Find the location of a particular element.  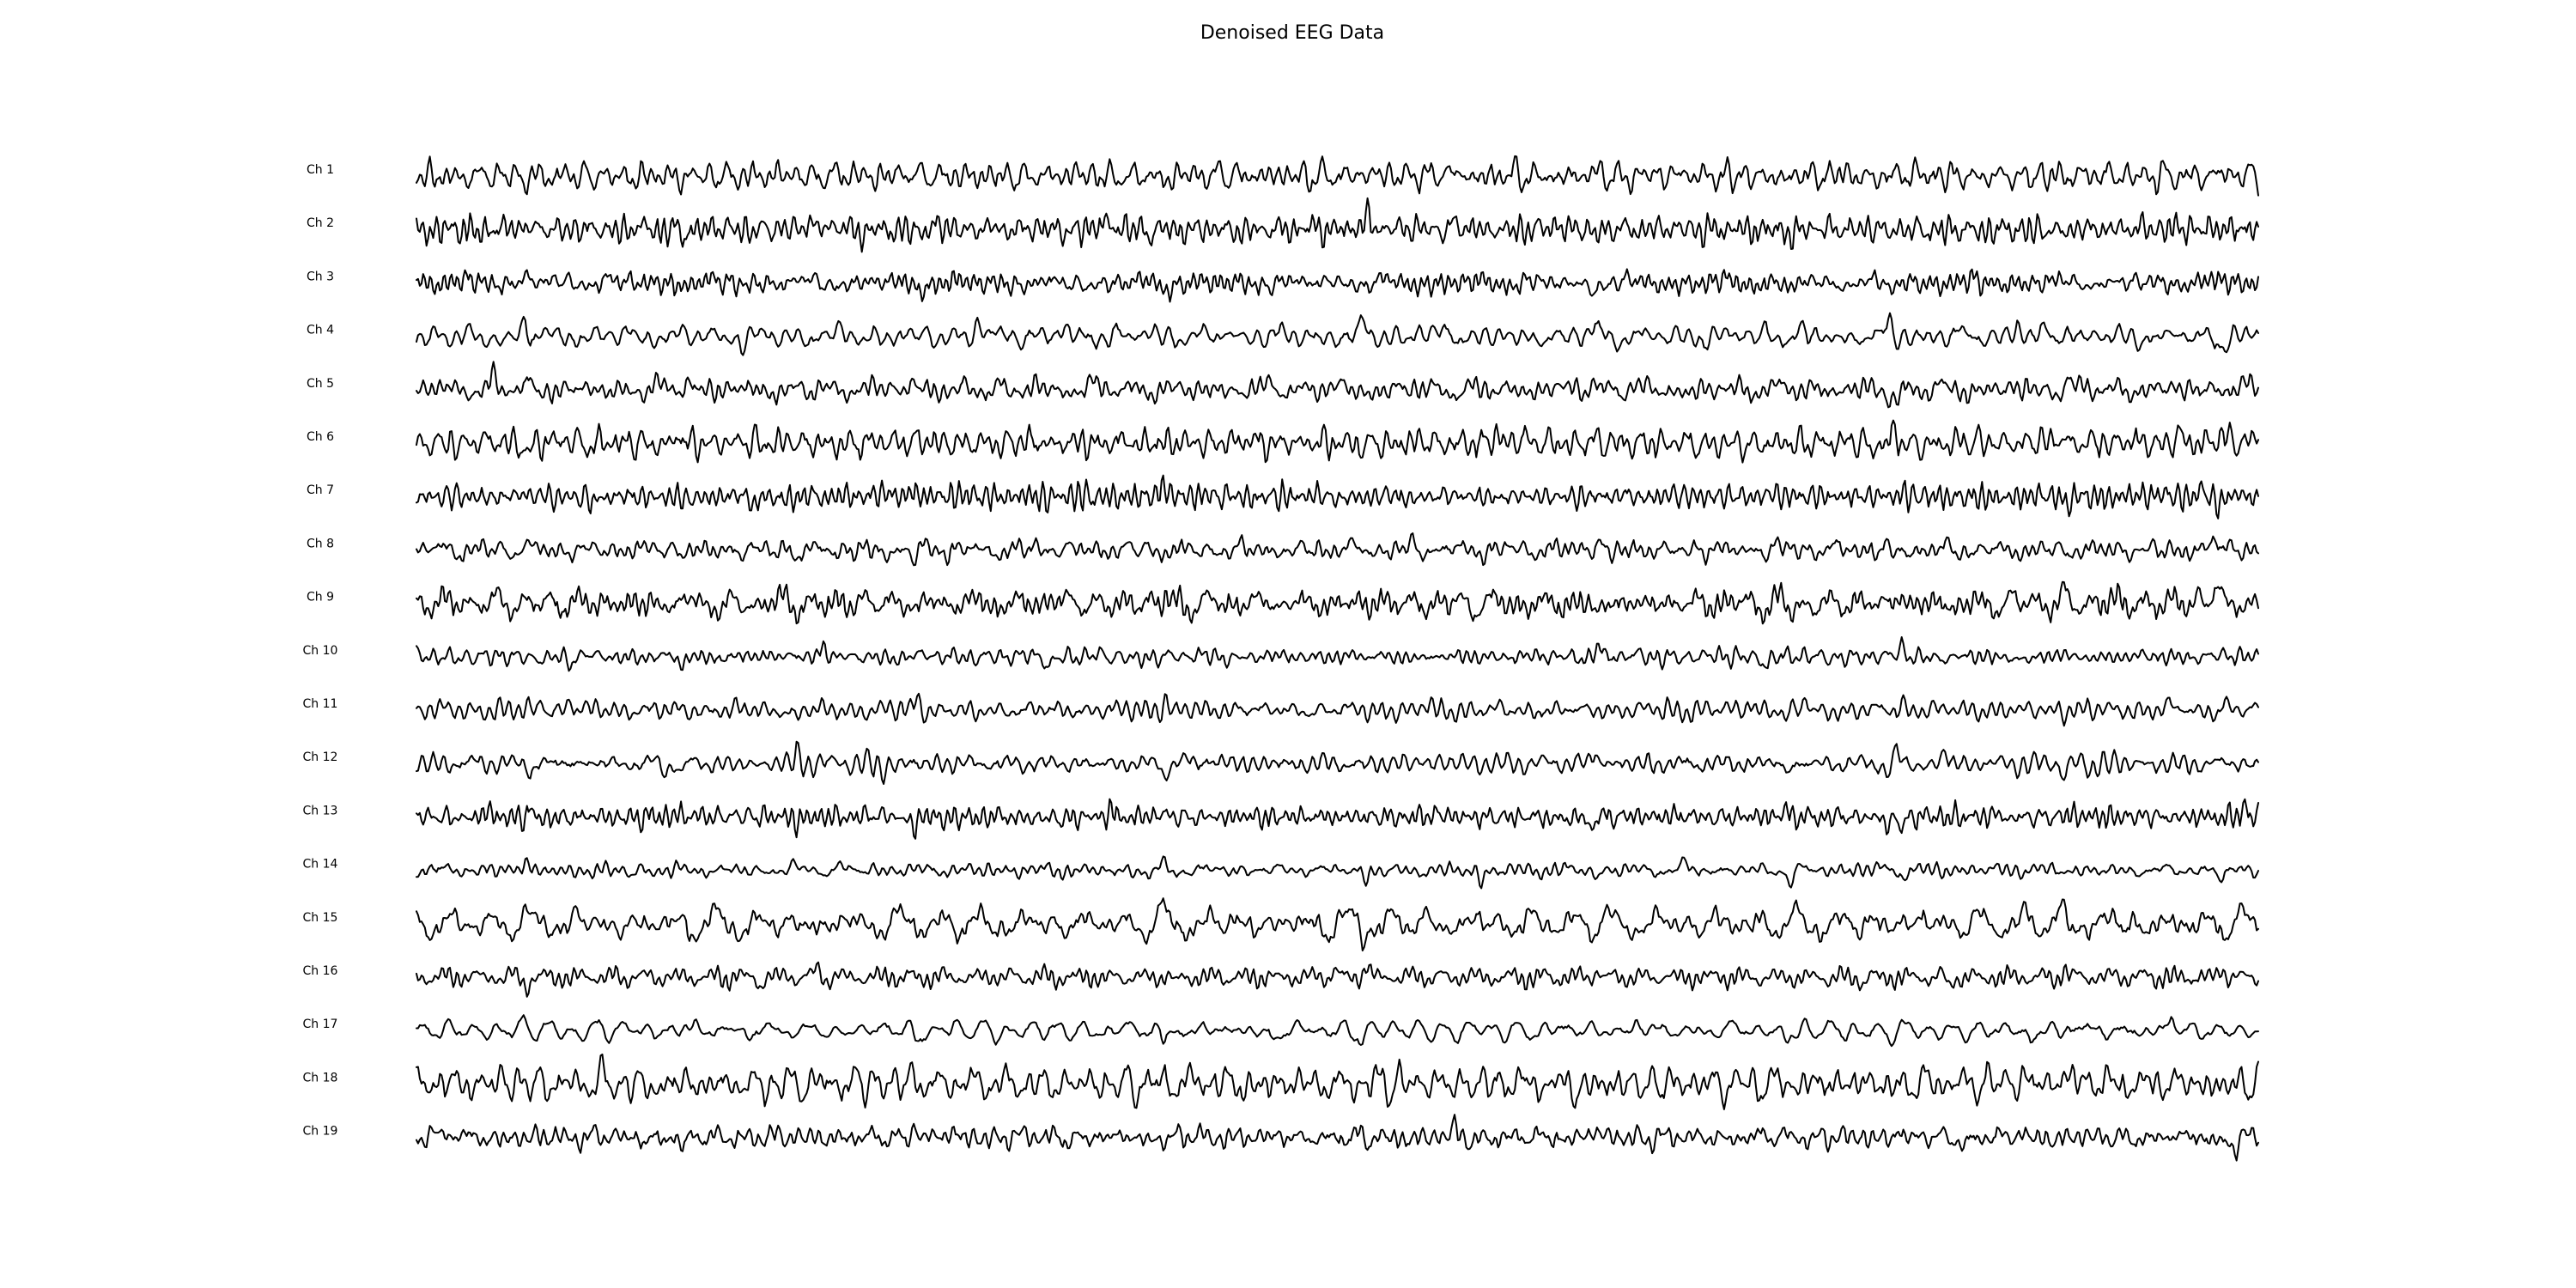

channel-label: Ch 10 is located at coordinates (321, 651).